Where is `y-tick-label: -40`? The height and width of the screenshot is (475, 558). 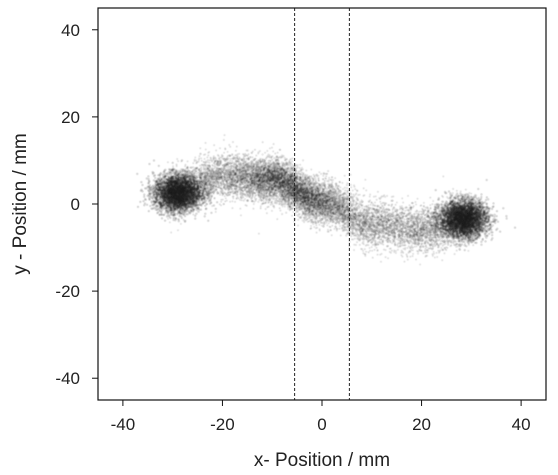
y-tick-label: -40 is located at coordinates (67, 378).